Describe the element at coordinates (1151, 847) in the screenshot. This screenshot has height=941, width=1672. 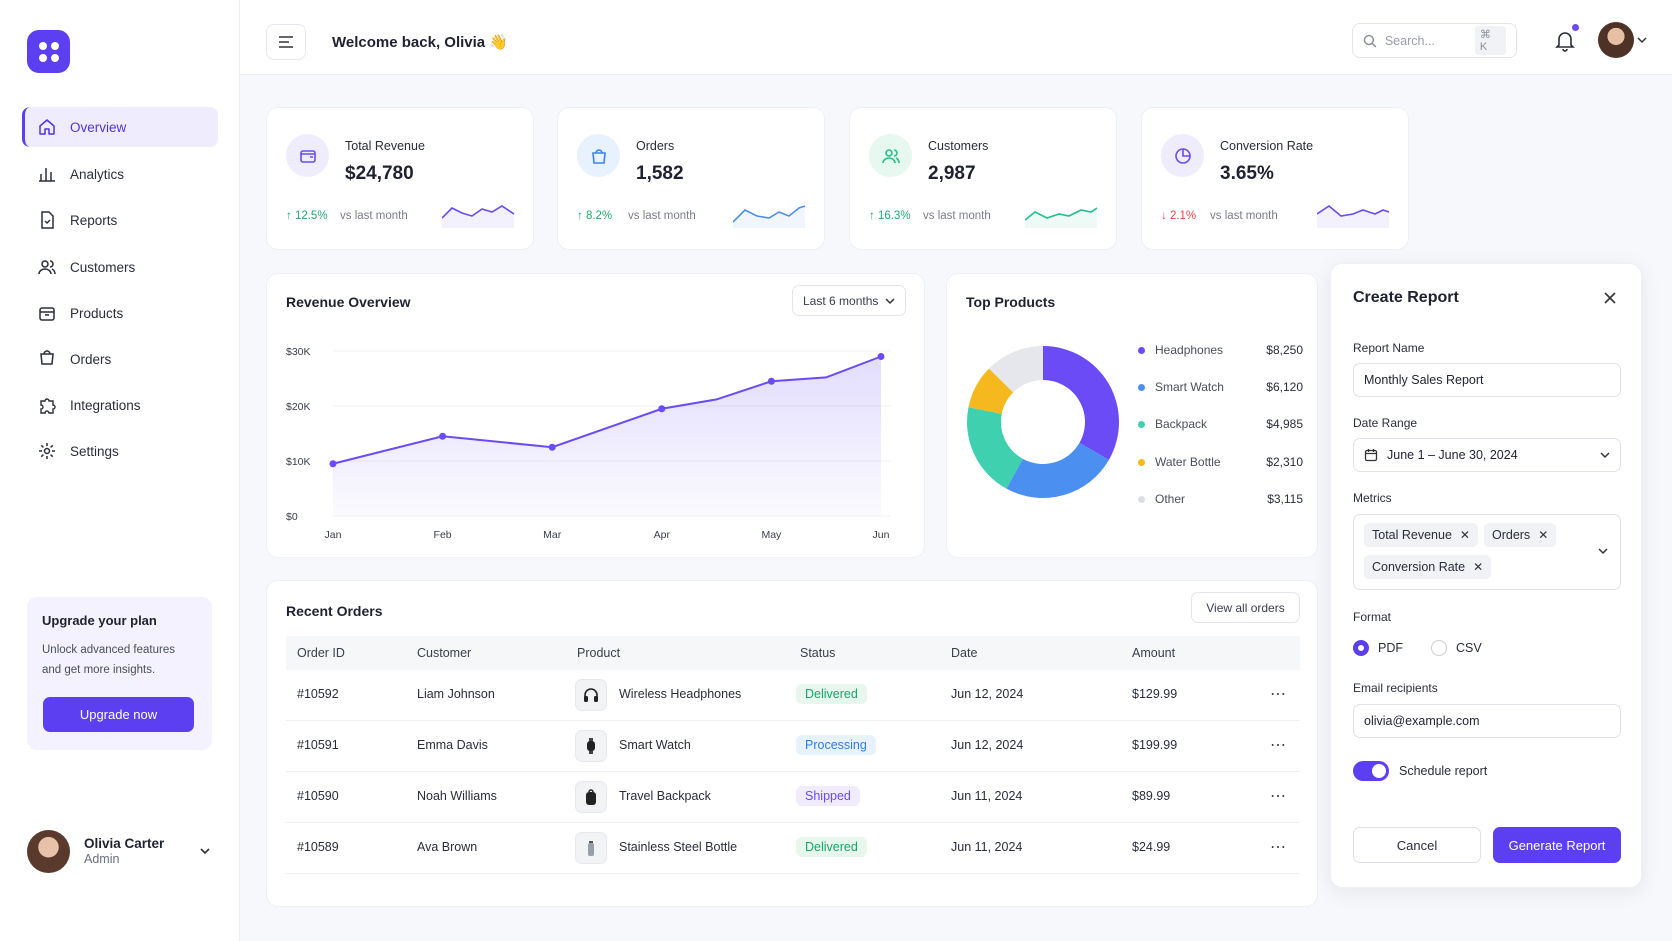
I see `order-amount: $24.99` at that location.